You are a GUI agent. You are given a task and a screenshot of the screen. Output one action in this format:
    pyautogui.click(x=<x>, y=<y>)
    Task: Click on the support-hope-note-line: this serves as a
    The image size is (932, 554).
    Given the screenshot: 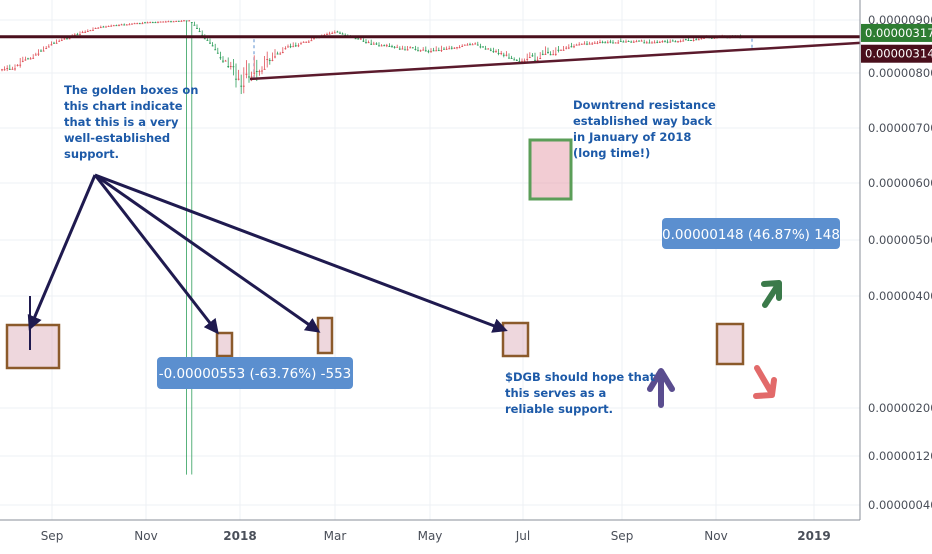 What is the action you would take?
    pyautogui.click(x=555, y=393)
    